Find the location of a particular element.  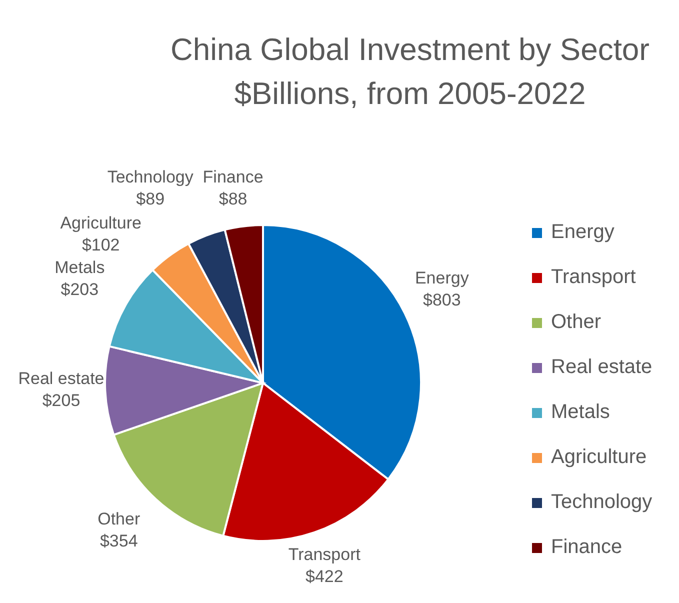

legend-label: Other is located at coordinates (576, 322).